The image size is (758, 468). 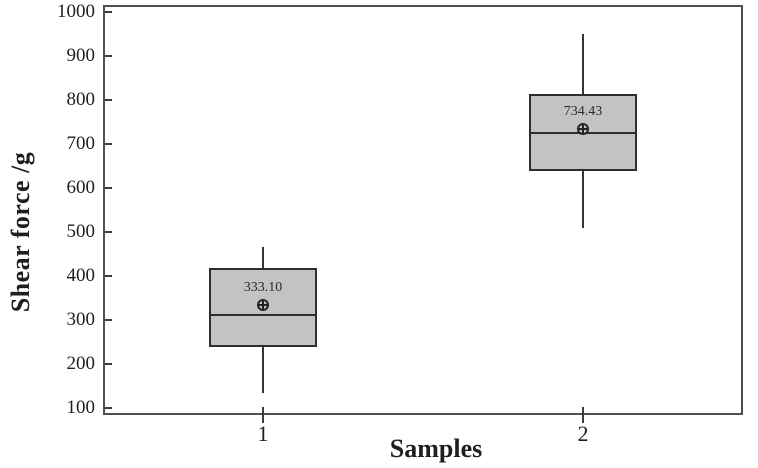 I want to click on y-axis-tick-label: 200, so click(x=81, y=363).